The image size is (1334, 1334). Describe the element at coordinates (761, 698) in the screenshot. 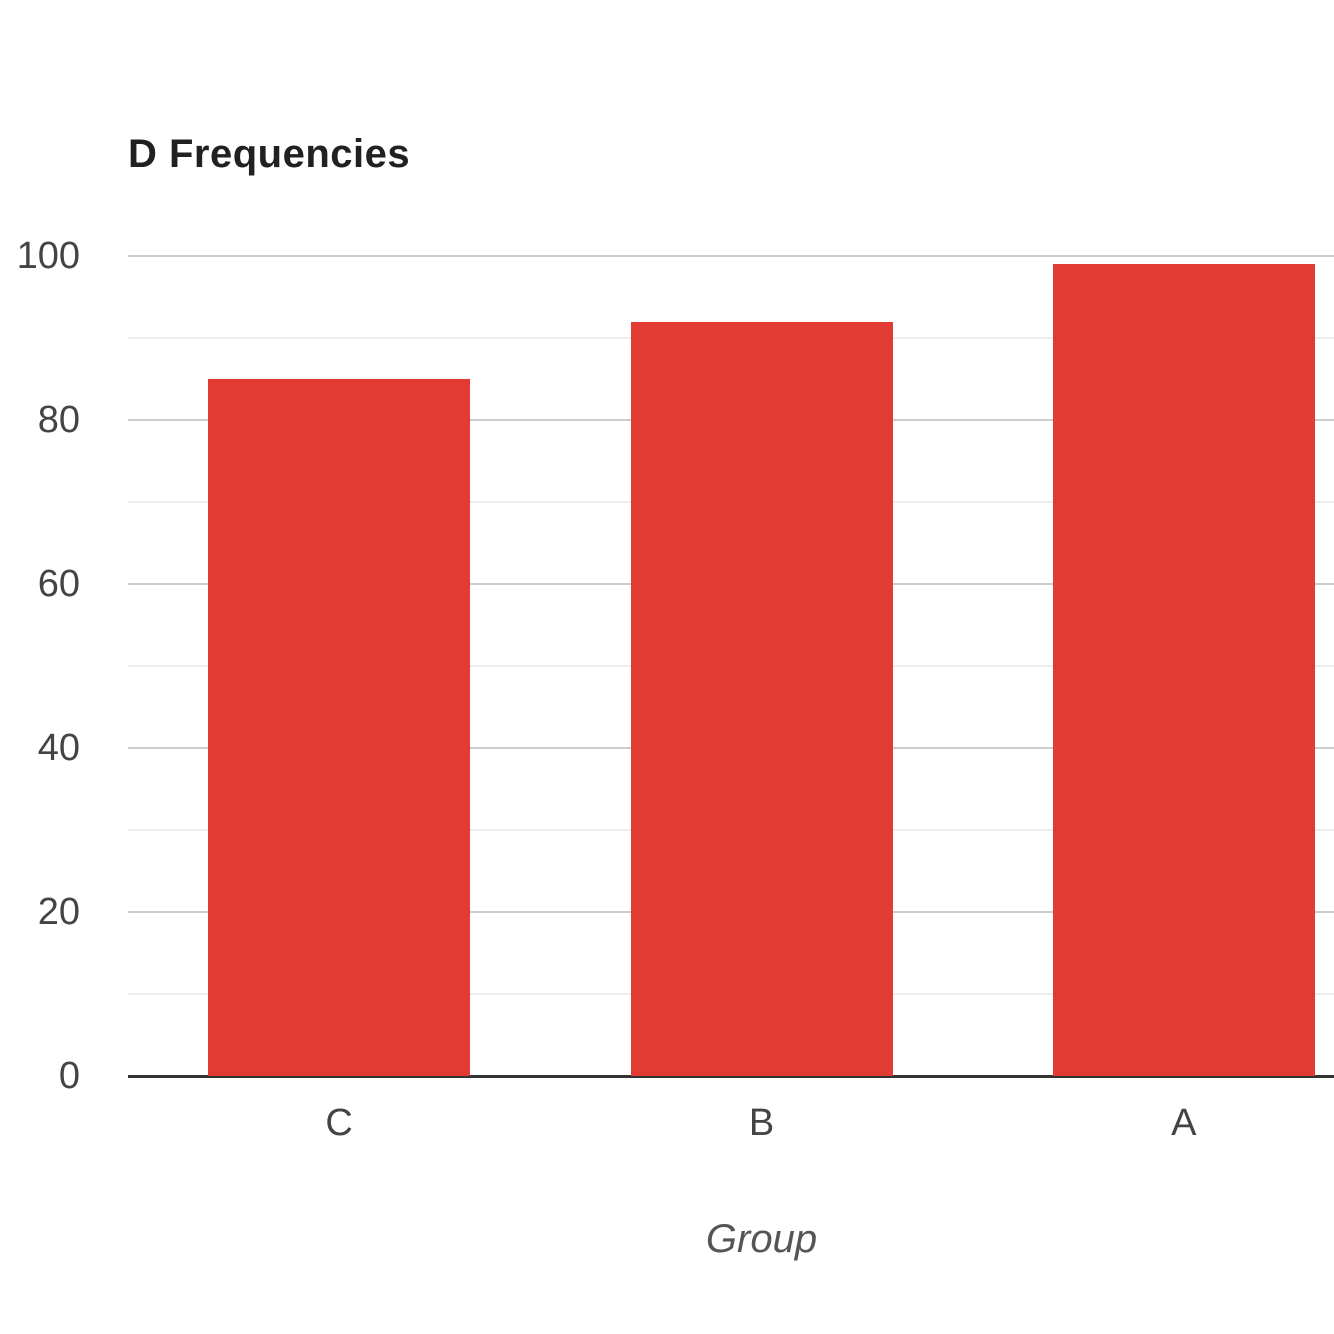

I see `bar-B` at that location.